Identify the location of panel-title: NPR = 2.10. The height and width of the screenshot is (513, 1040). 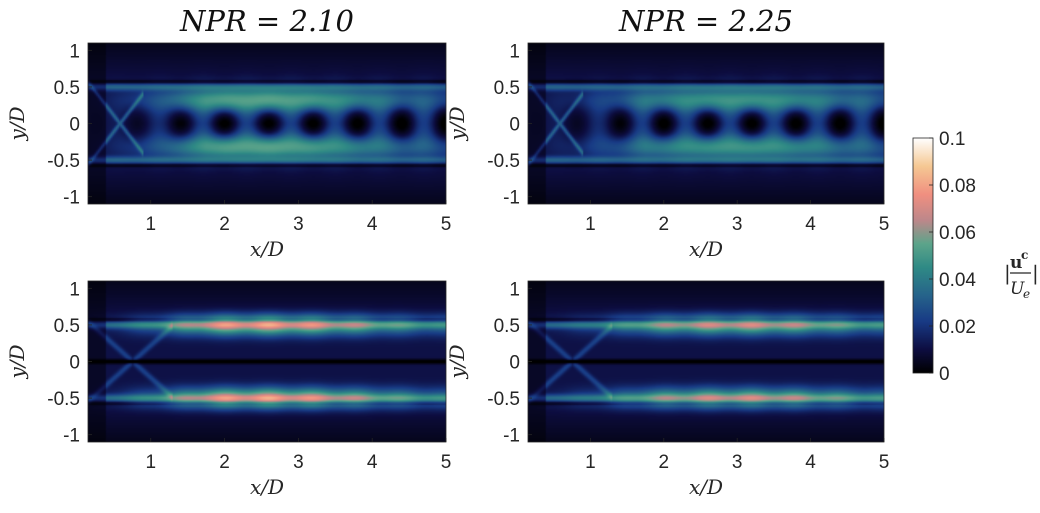
(266, 21).